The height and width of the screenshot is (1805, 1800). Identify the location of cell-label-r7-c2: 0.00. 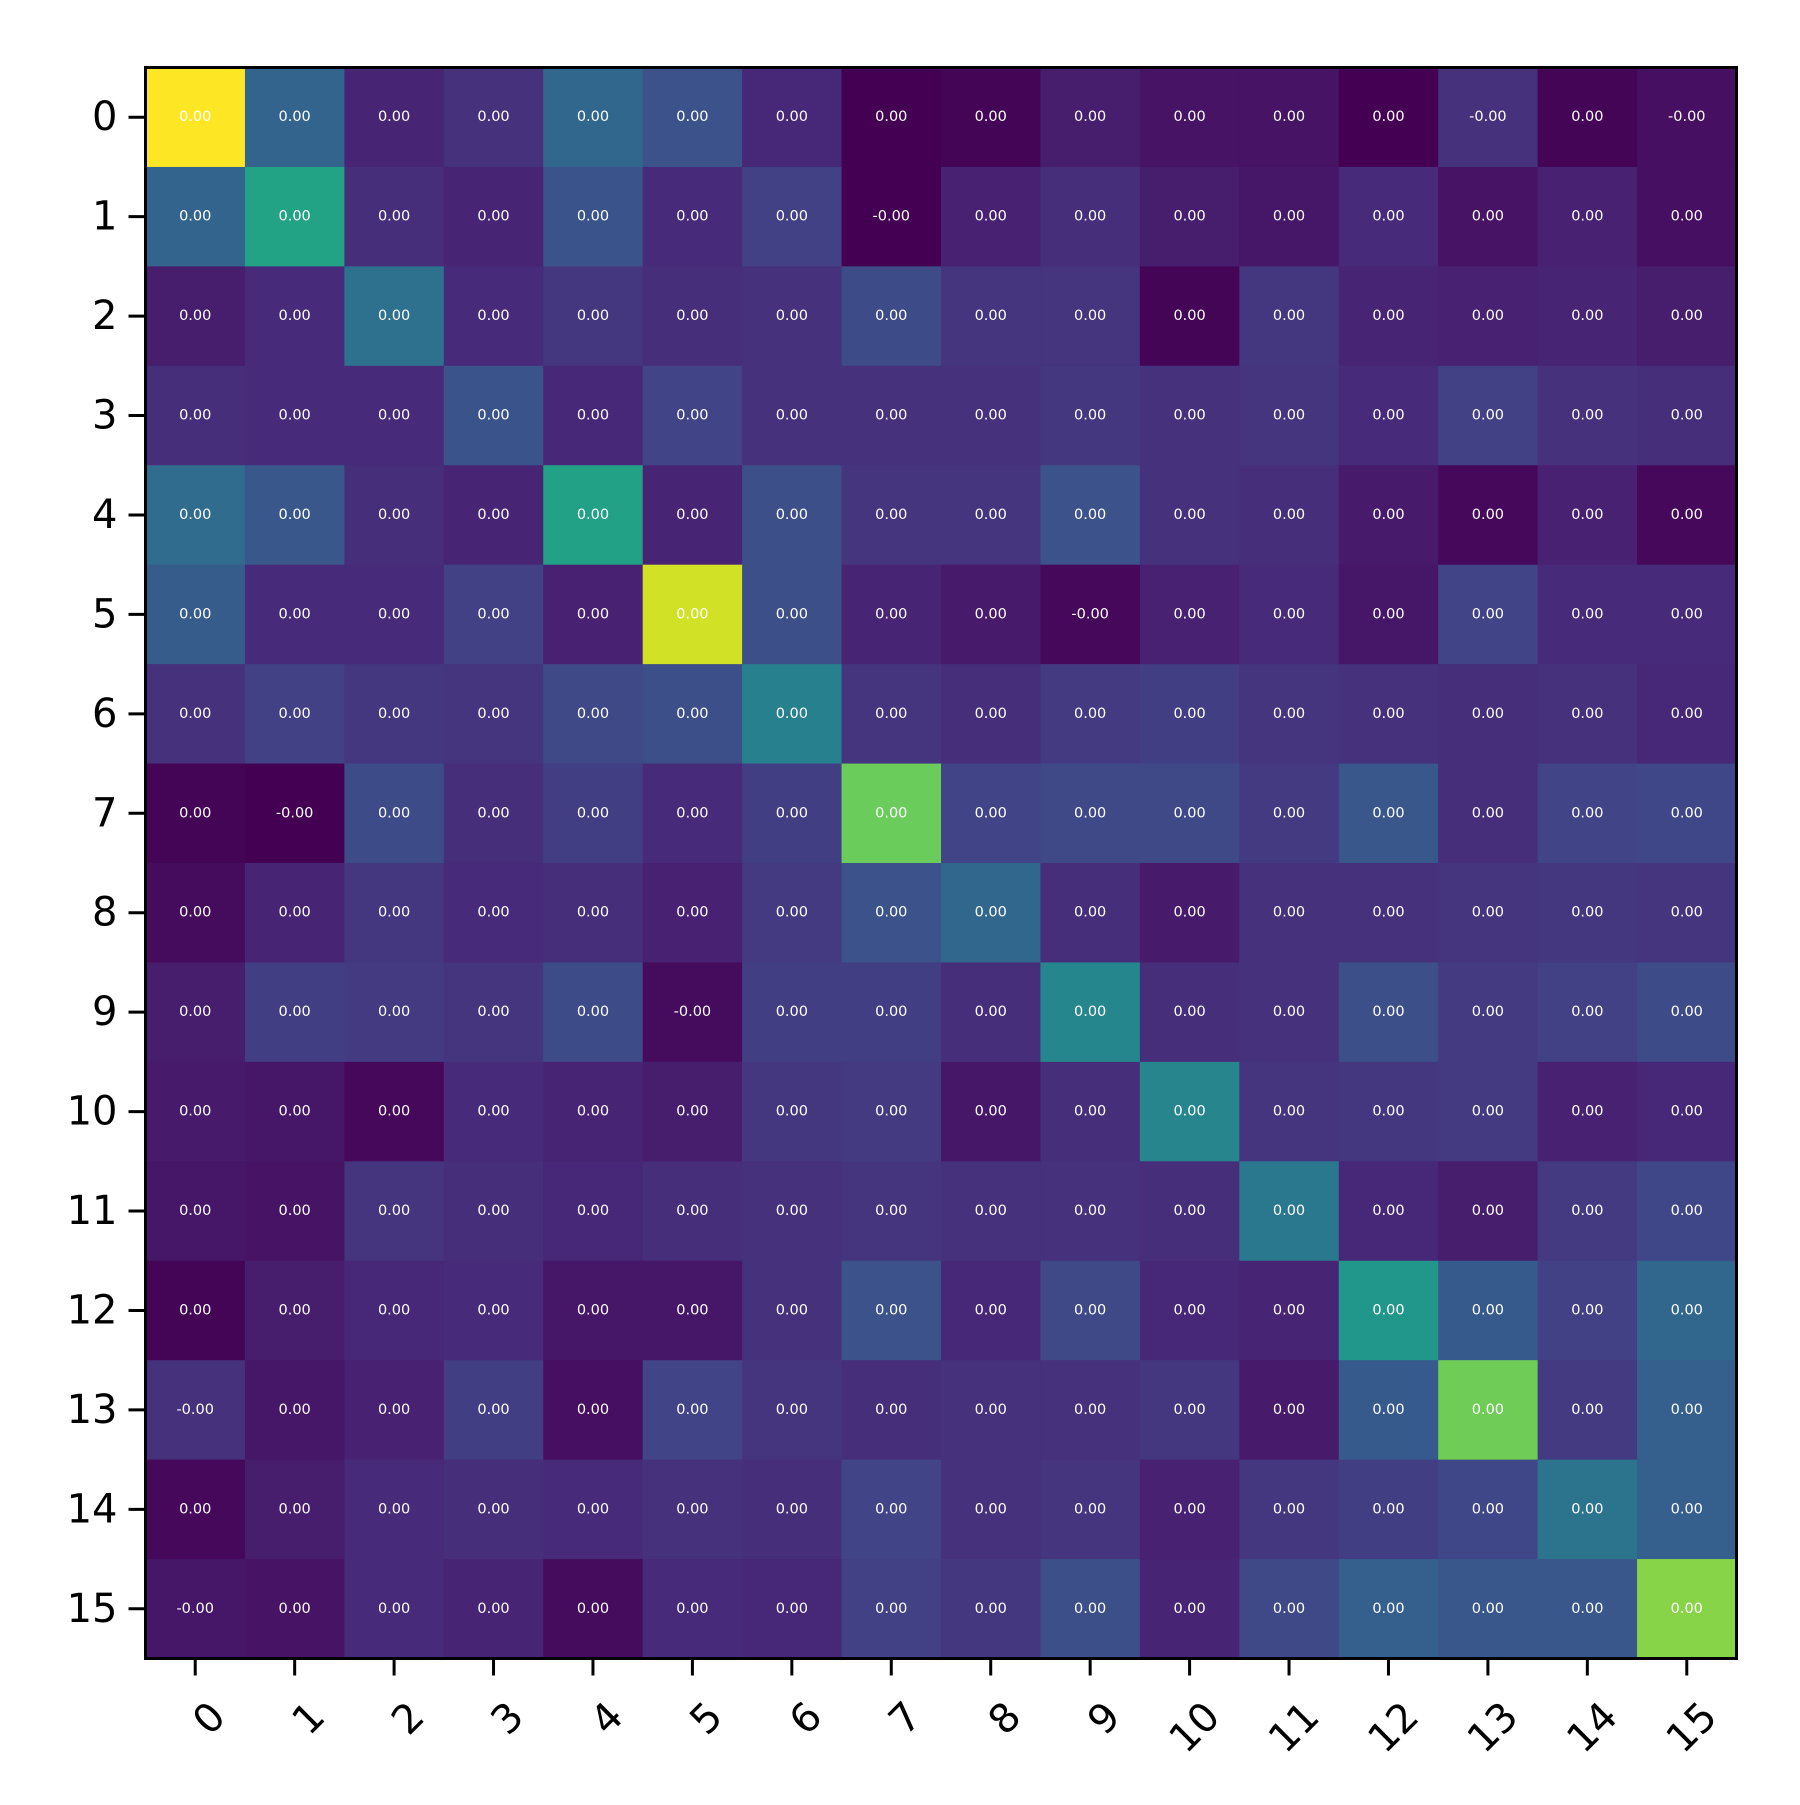
(394, 813).